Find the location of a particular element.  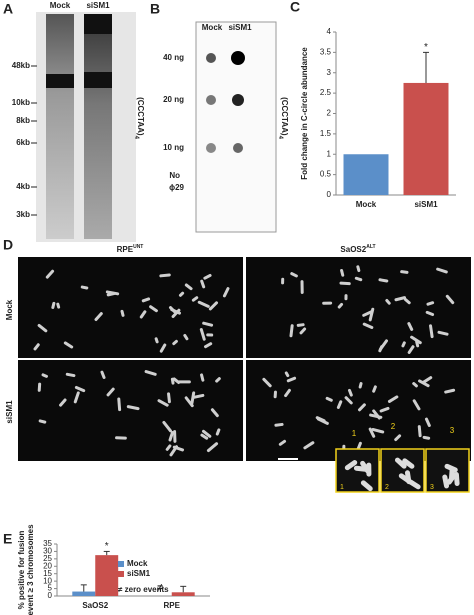

size-marker: 3kb is located at coordinates (23, 214).